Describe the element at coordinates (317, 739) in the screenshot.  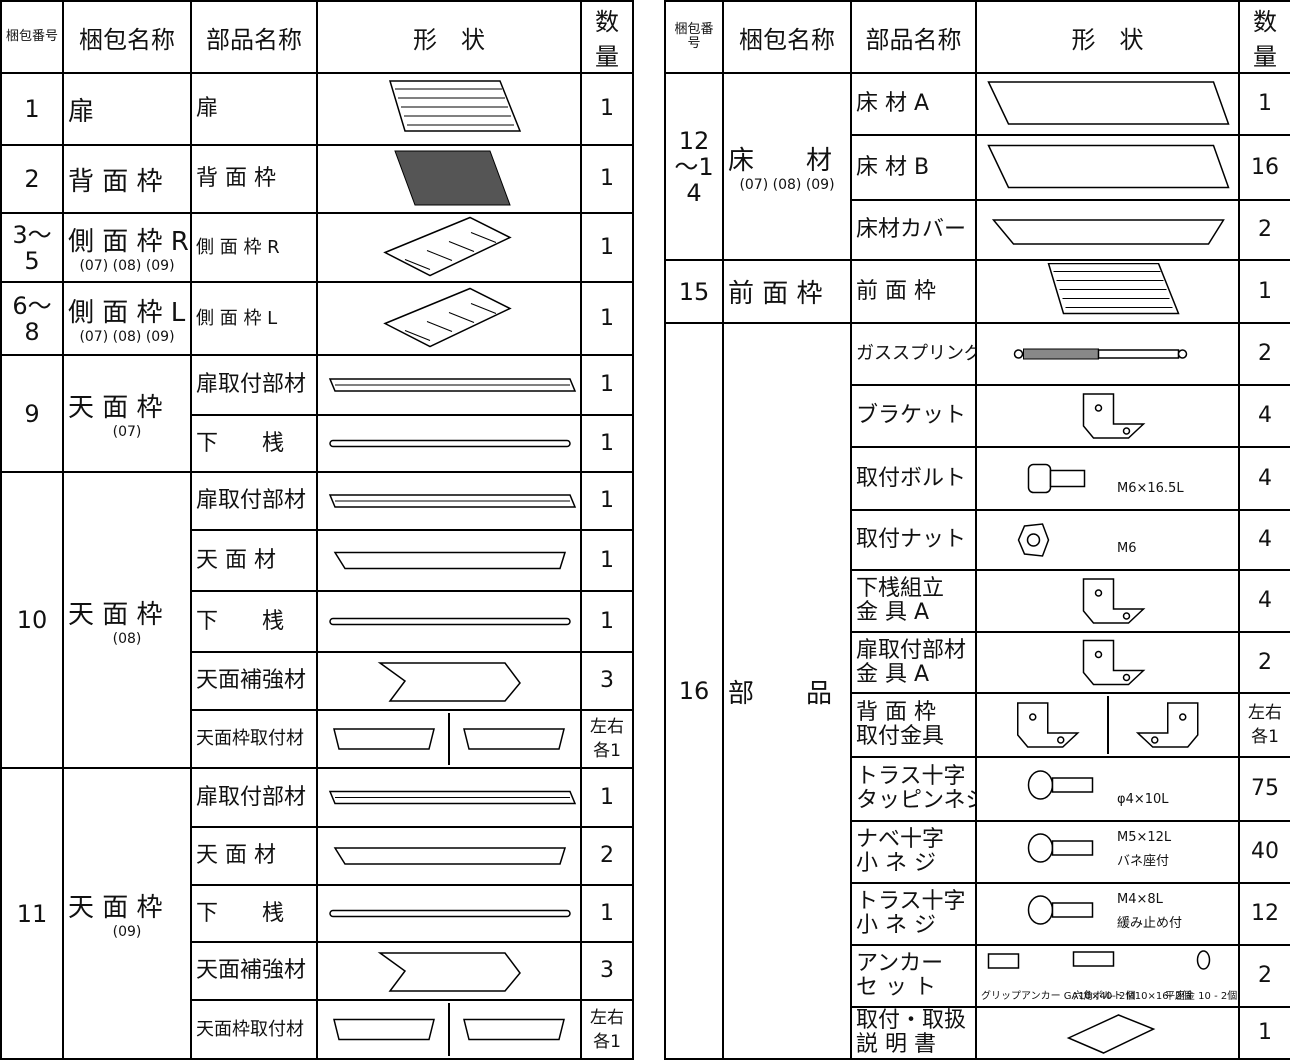
I see `item-row: 天面枠取付材 左右各1` at that location.